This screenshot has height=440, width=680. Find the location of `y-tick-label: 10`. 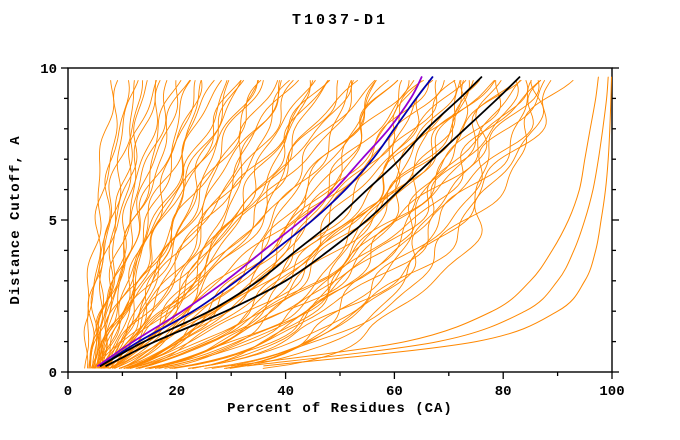

y-tick-label: 10 is located at coordinates (48, 70).